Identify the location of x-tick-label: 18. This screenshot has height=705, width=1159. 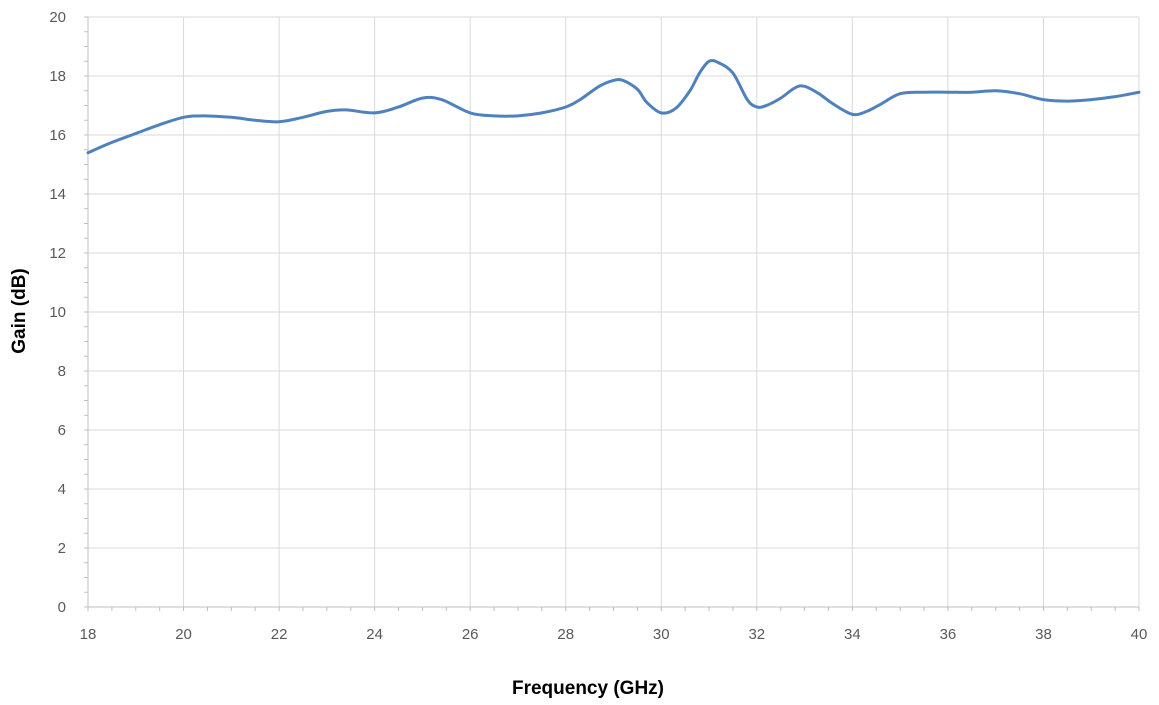
(88, 634).